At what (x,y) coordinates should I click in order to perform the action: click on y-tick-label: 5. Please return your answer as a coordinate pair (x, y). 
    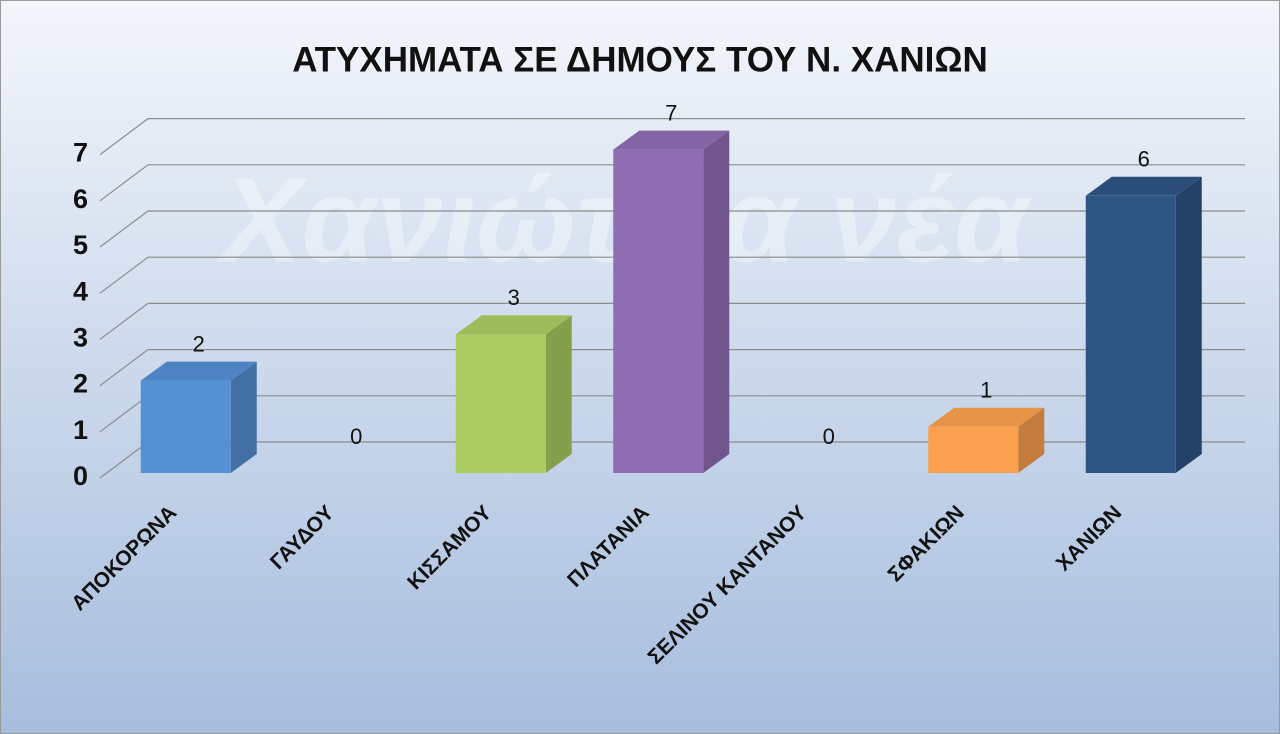
    Looking at the image, I should click on (80, 245).